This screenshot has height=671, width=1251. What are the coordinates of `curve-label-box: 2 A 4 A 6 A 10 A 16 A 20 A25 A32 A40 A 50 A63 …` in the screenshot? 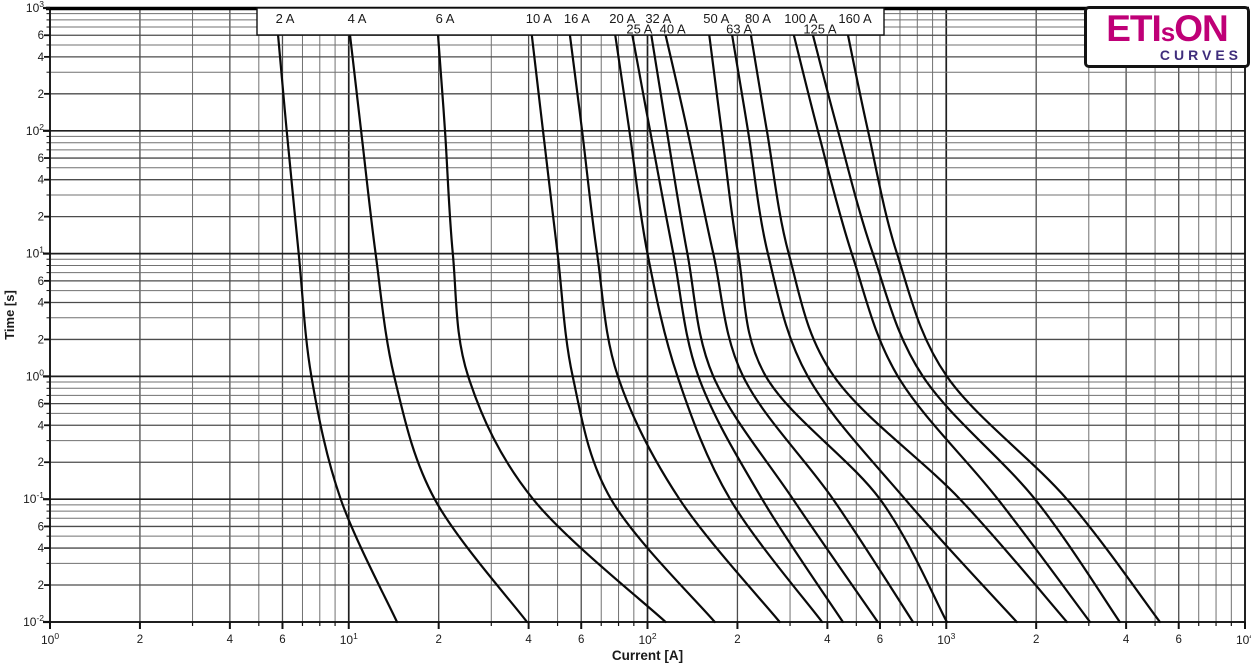 It's located at (570, 22).